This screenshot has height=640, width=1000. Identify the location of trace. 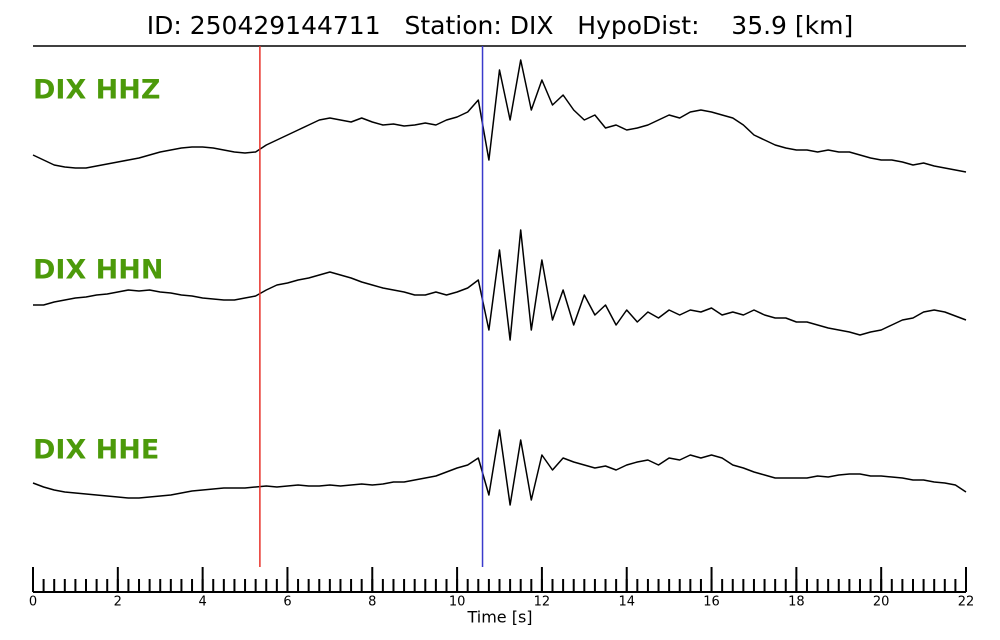
(499, 467).